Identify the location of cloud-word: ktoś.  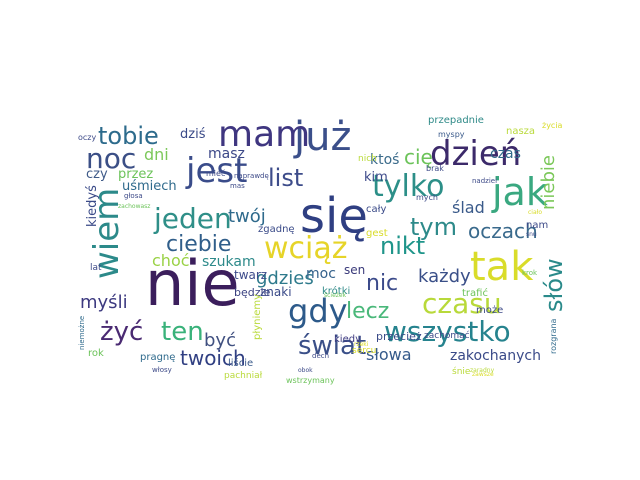
(384, 160).